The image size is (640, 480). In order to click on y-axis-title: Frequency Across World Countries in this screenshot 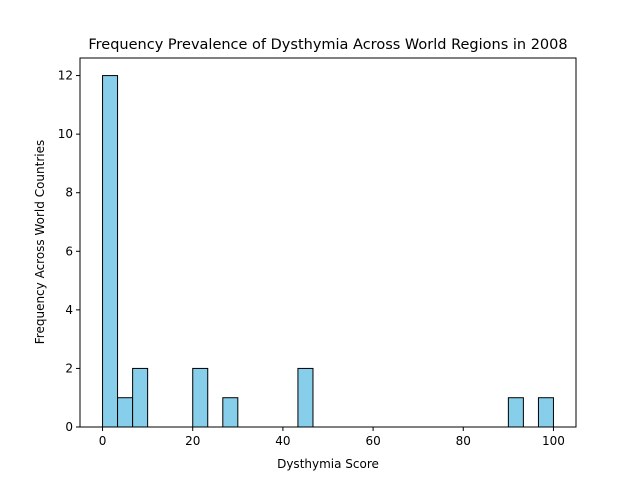, I will do `click(40, 242)`.